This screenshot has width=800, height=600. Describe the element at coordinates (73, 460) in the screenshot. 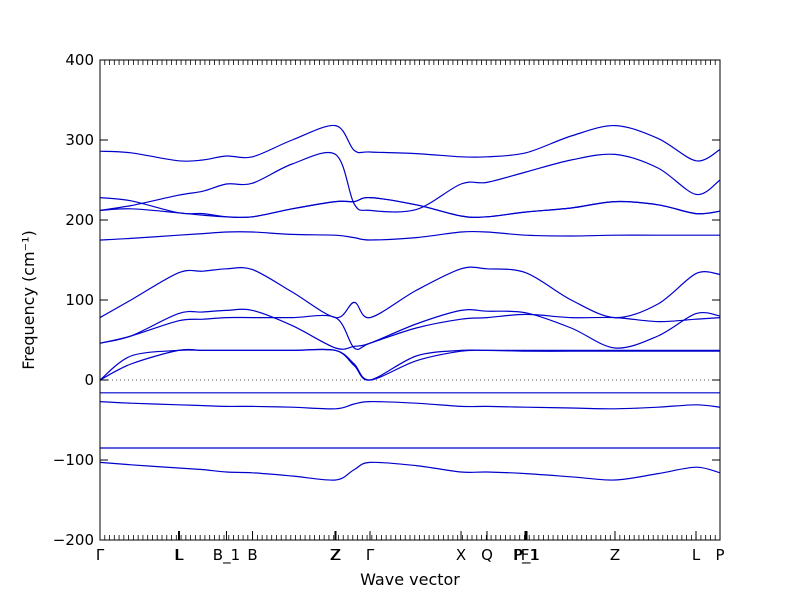

I see `y-tick-label: −100` at that location.